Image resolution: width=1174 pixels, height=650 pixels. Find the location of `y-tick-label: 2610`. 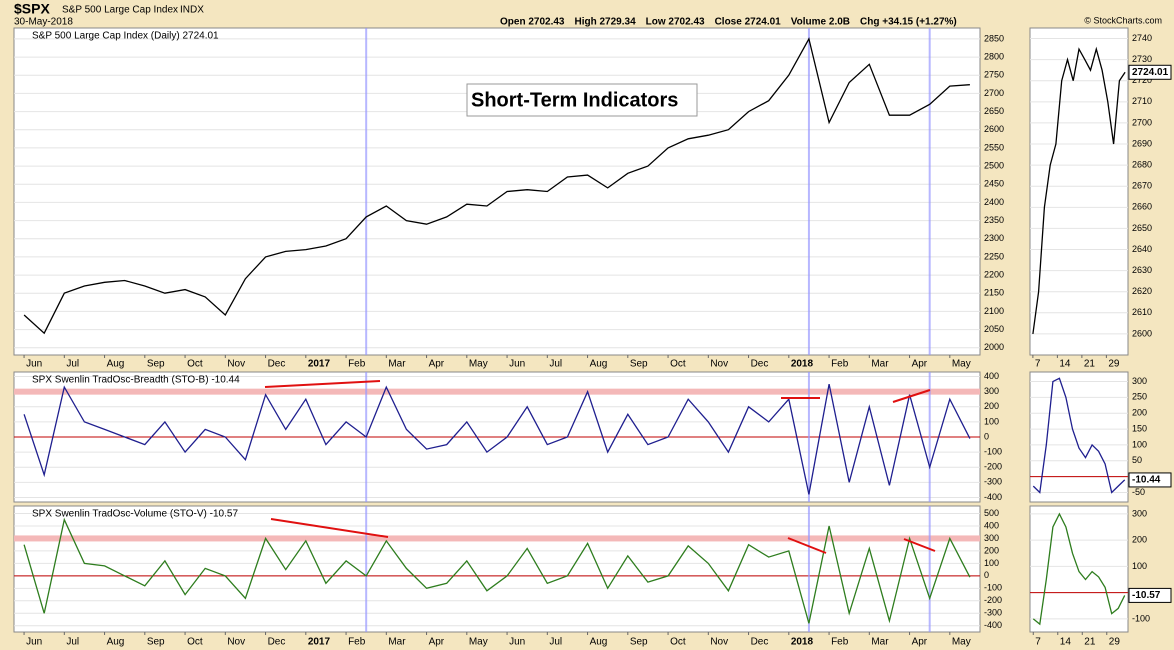

y-tick-label: 2610 is located at coordinates (1142, 312).